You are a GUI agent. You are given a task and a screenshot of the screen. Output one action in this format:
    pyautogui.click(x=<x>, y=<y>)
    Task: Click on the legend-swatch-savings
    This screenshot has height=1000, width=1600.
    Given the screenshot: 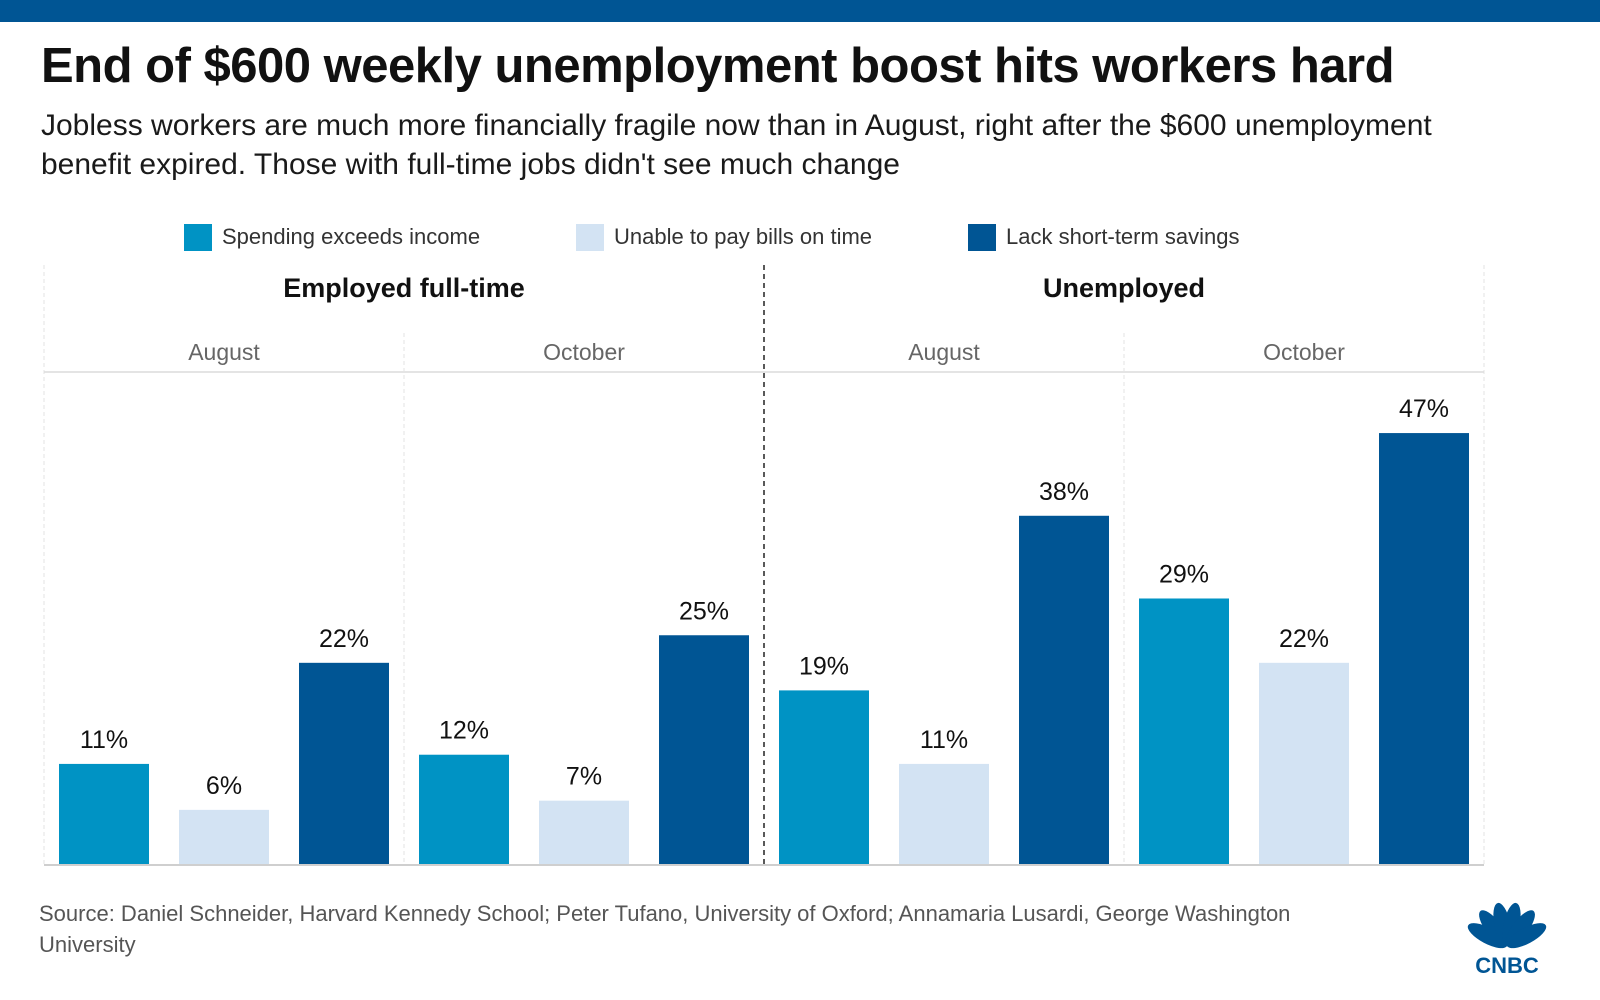 What is the action you would take?
    pyautogui.click(x=982, y=237)
    